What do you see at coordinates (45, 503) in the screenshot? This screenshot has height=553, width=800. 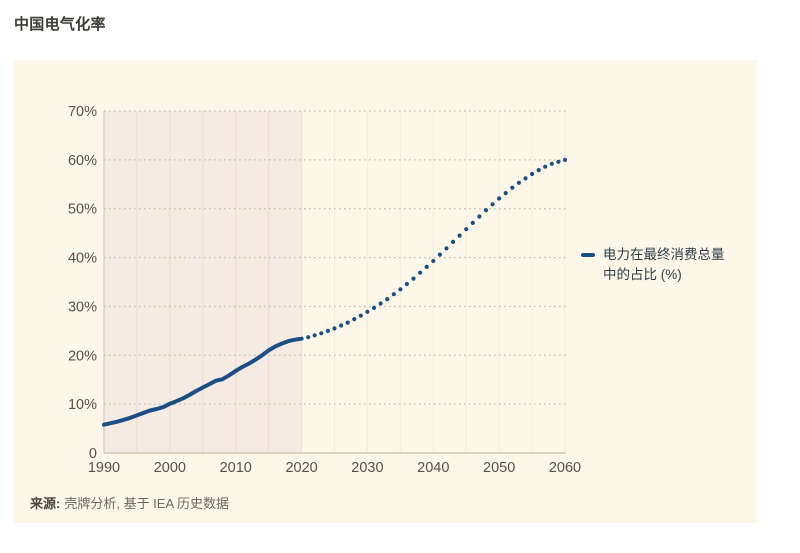 I see `source-label: 来源:` at bounding box center [45, 503].